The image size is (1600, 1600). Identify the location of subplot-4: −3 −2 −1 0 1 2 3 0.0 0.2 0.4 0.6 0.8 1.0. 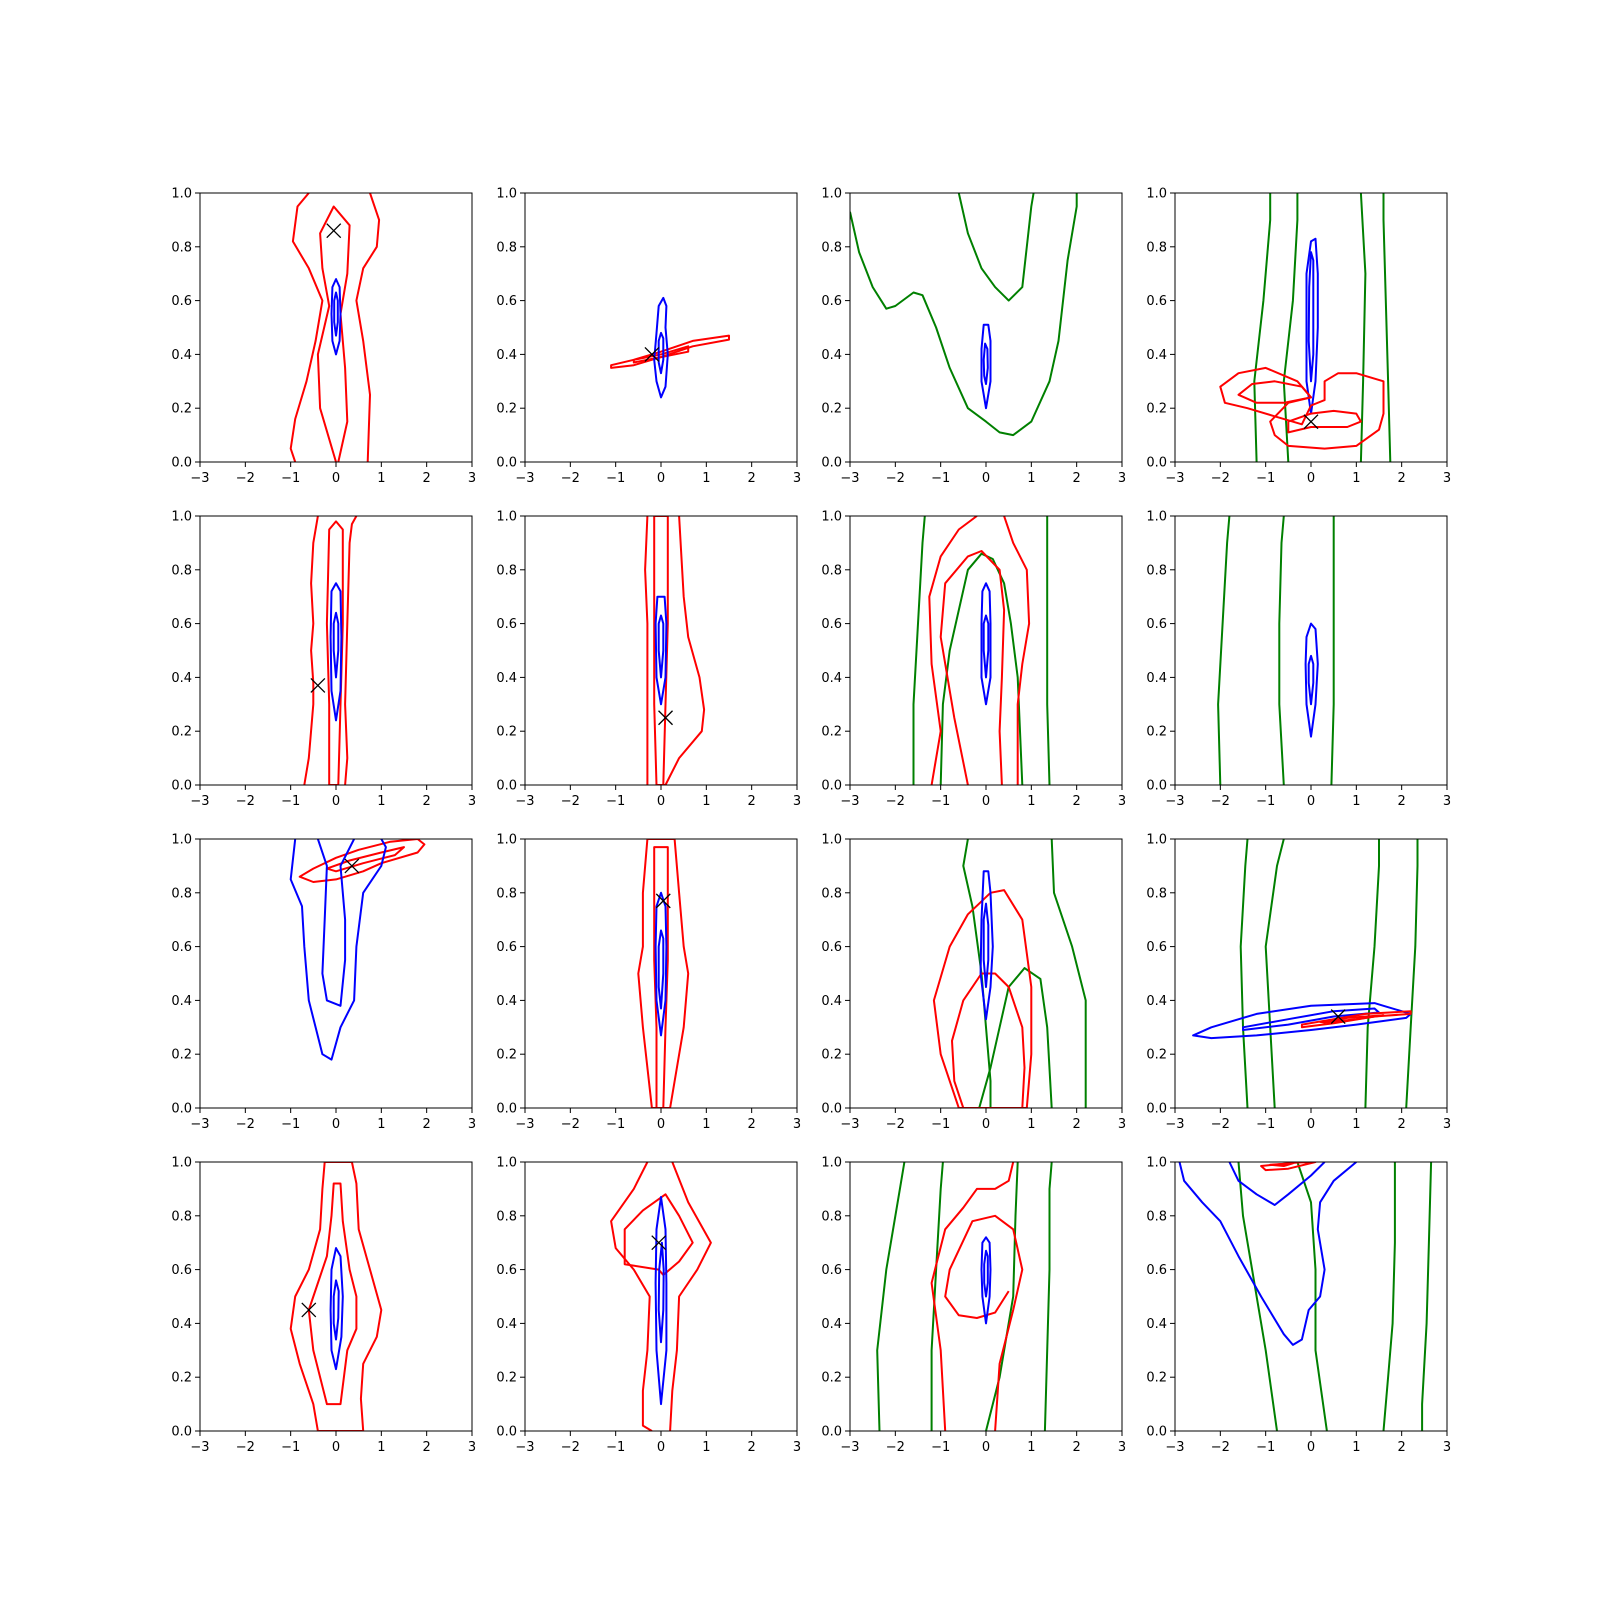
(1298, 337).